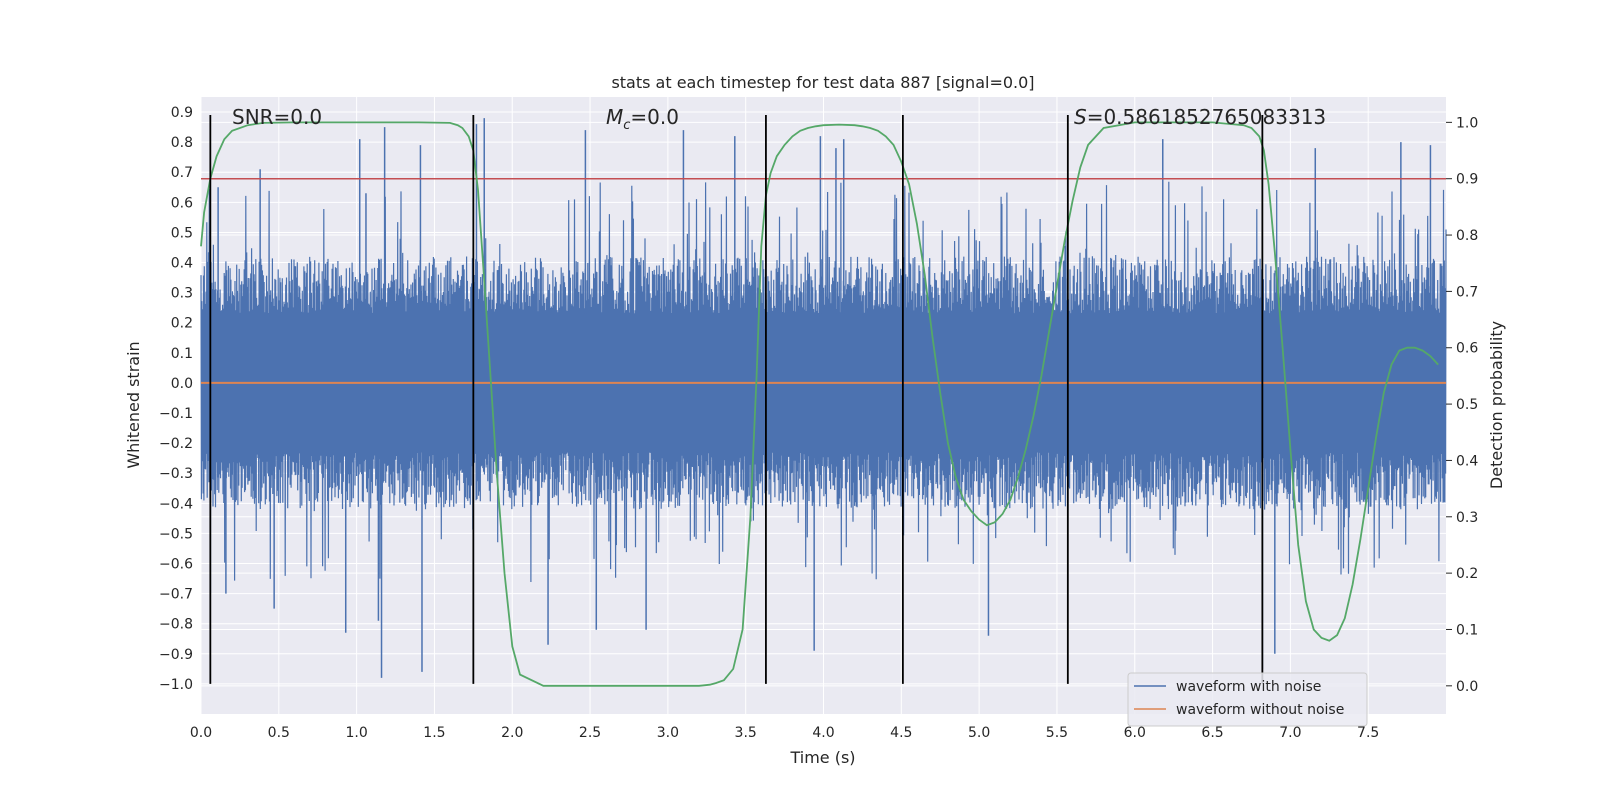 The image size is (1600, 800). I want to click on x-tick-label: 7.5, so click(1368, 733).